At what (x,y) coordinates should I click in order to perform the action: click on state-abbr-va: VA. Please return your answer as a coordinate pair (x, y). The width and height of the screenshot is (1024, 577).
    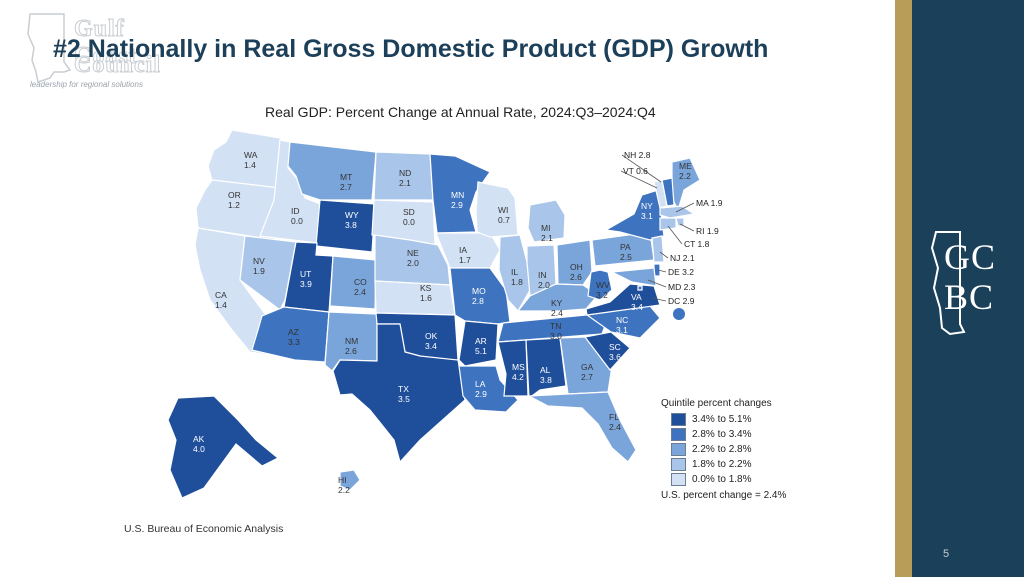
    Looking at the image, I should click on (636, 297).